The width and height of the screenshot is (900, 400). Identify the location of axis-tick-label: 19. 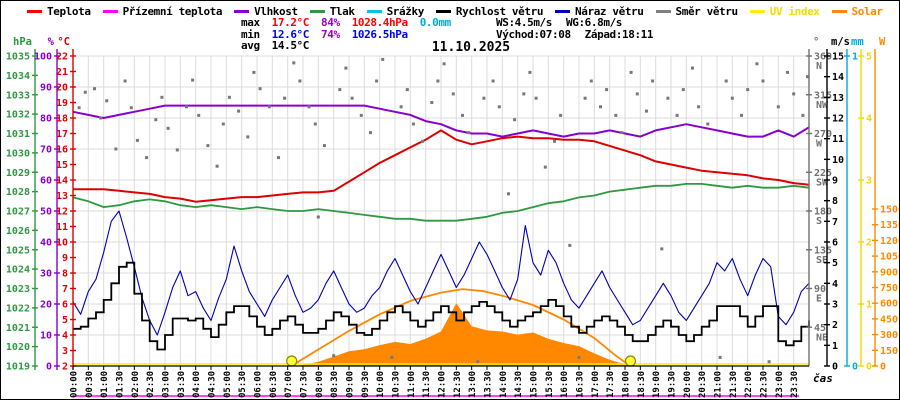
(62, 103).